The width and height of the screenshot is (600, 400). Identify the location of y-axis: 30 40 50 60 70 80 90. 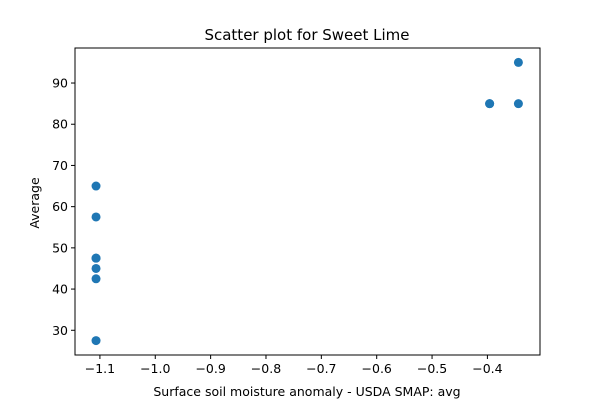
(63, 207).